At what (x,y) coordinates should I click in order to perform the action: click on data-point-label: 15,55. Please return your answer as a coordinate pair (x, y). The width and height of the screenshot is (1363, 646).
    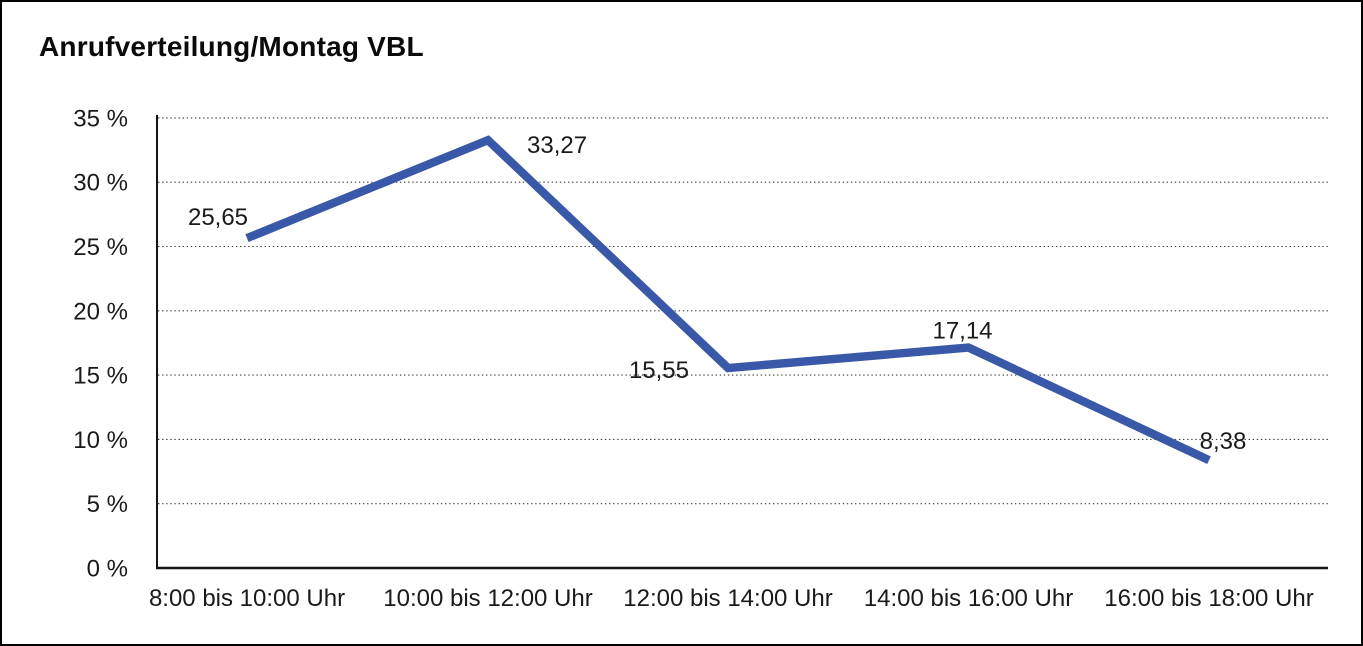
    Looking at the image, I should click on (659, 370).